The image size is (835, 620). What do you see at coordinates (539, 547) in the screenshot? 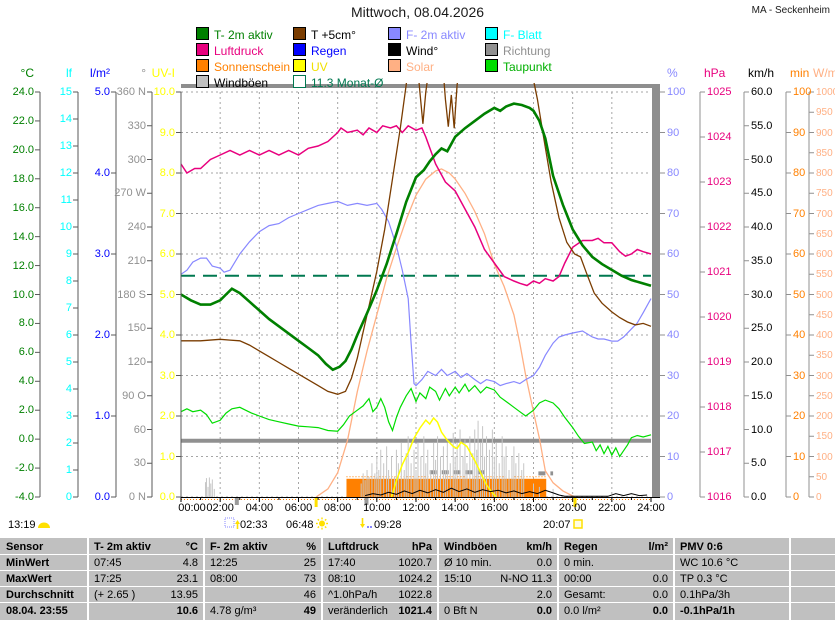
I see `table-col-unit: km/h` at bounding box center [539, 547].